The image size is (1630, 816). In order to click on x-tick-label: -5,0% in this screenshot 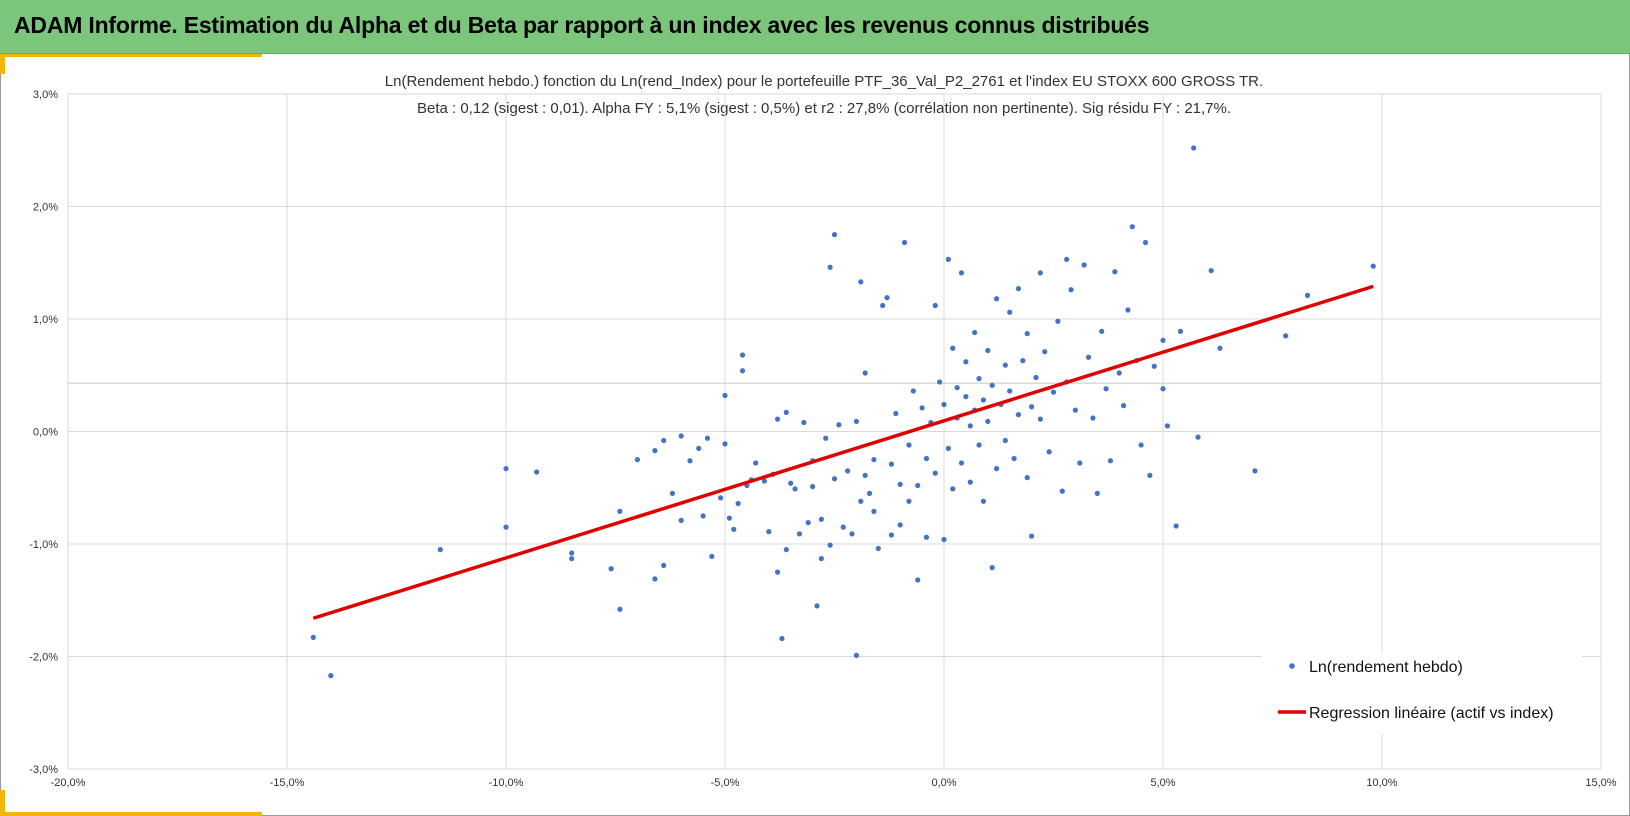, I will do `click(725, 783)`.